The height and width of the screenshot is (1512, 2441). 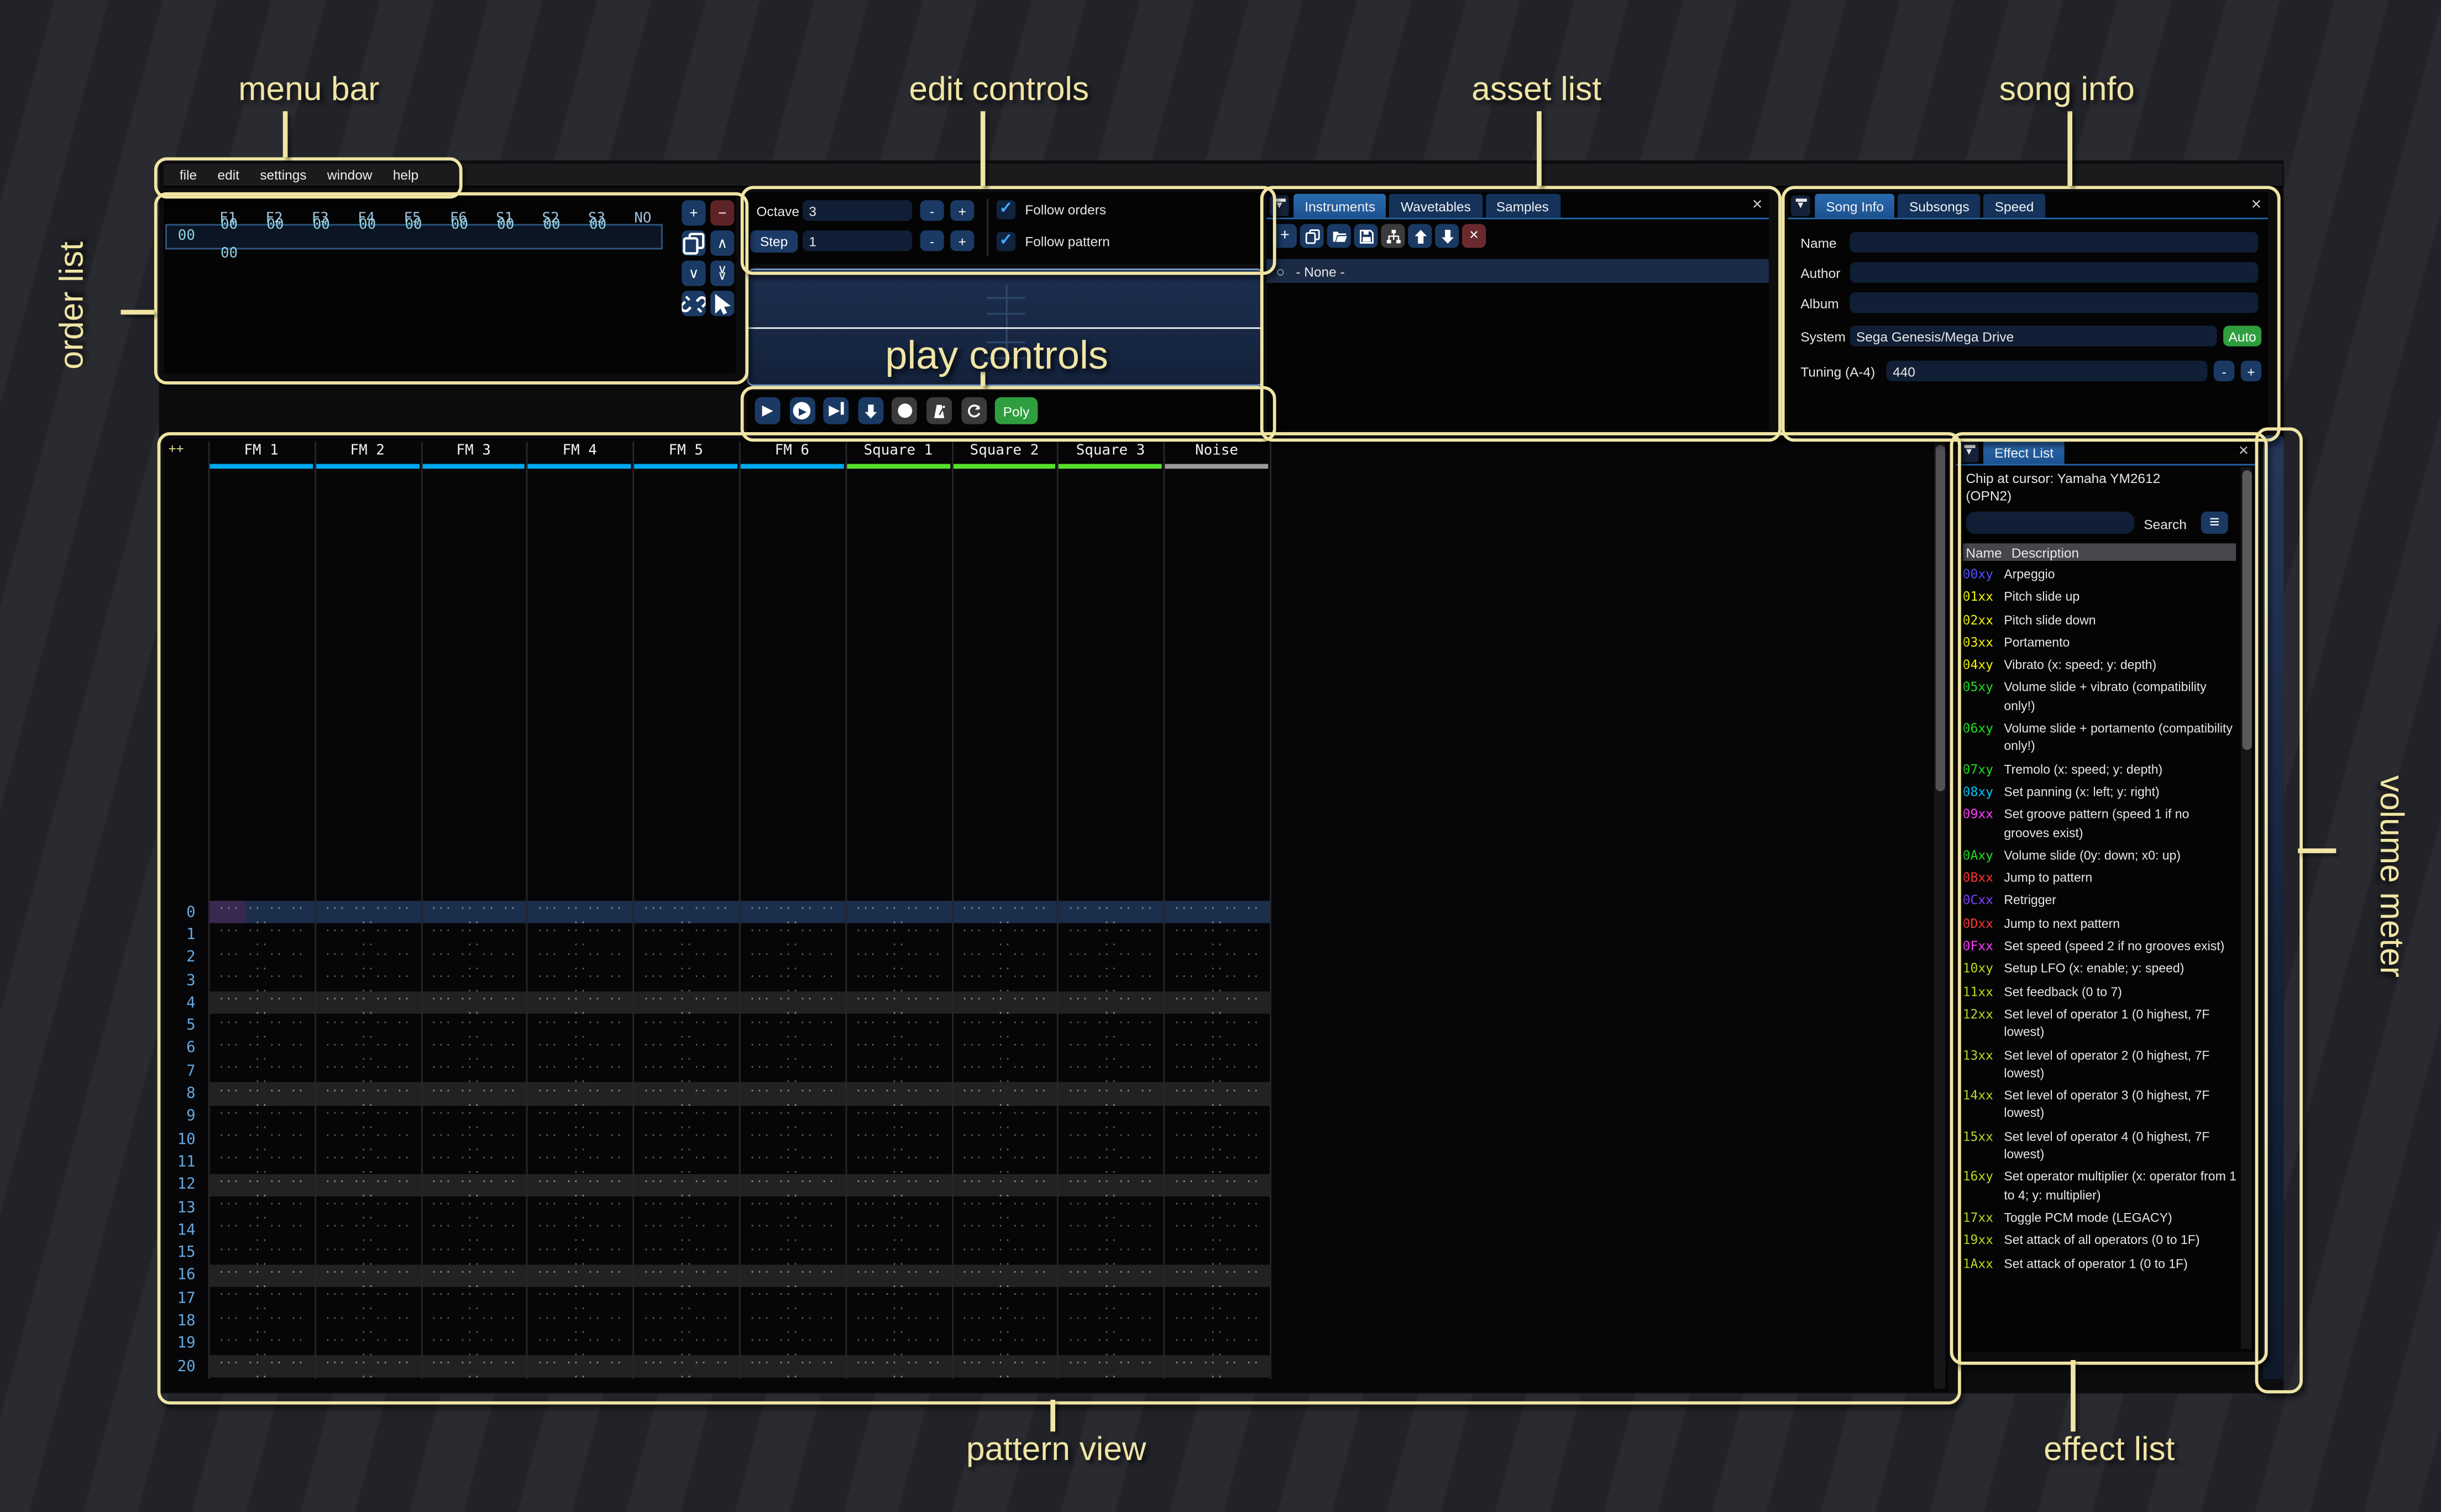 I want to click on tuning-minus-button: -, so click(x=2224, y=371).